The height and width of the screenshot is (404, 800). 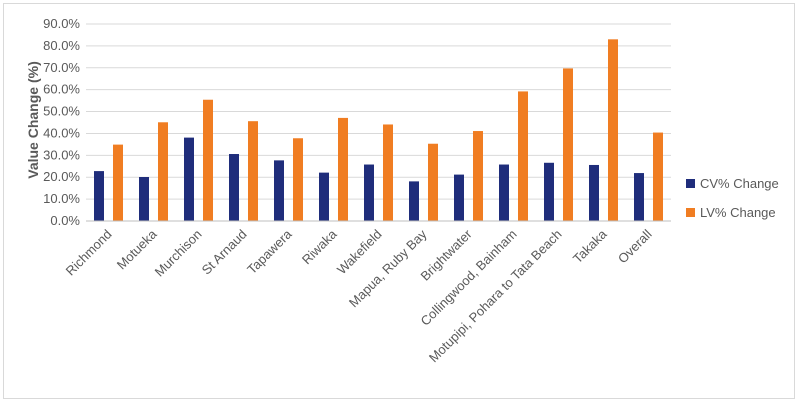 What do you see at coordinates (61, 154) in the screenshot?
I see `y-tick-label: 30.0%` at bounding box center [61, 154].